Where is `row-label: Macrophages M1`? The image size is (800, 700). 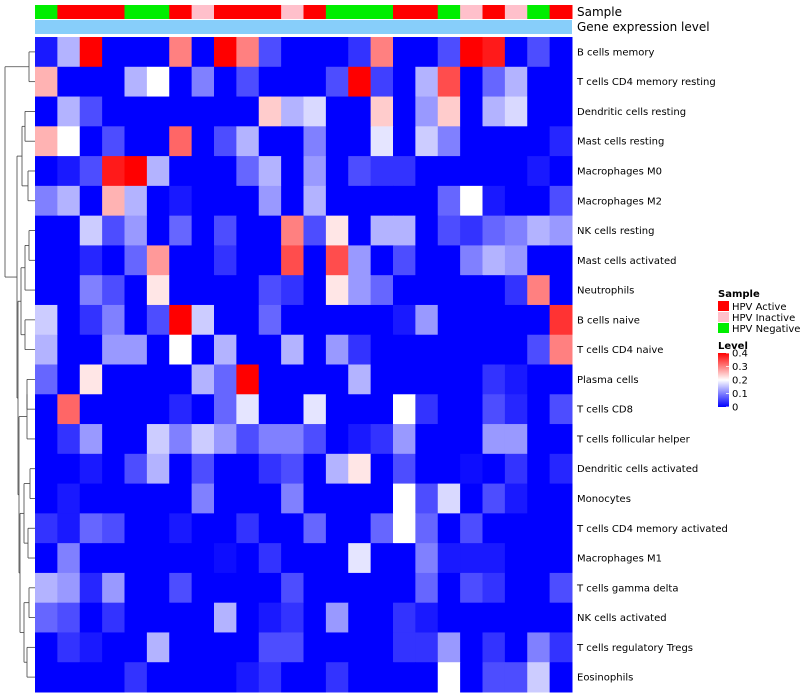
row-label: Macrophages M1 is located at coordinates (619, 559).